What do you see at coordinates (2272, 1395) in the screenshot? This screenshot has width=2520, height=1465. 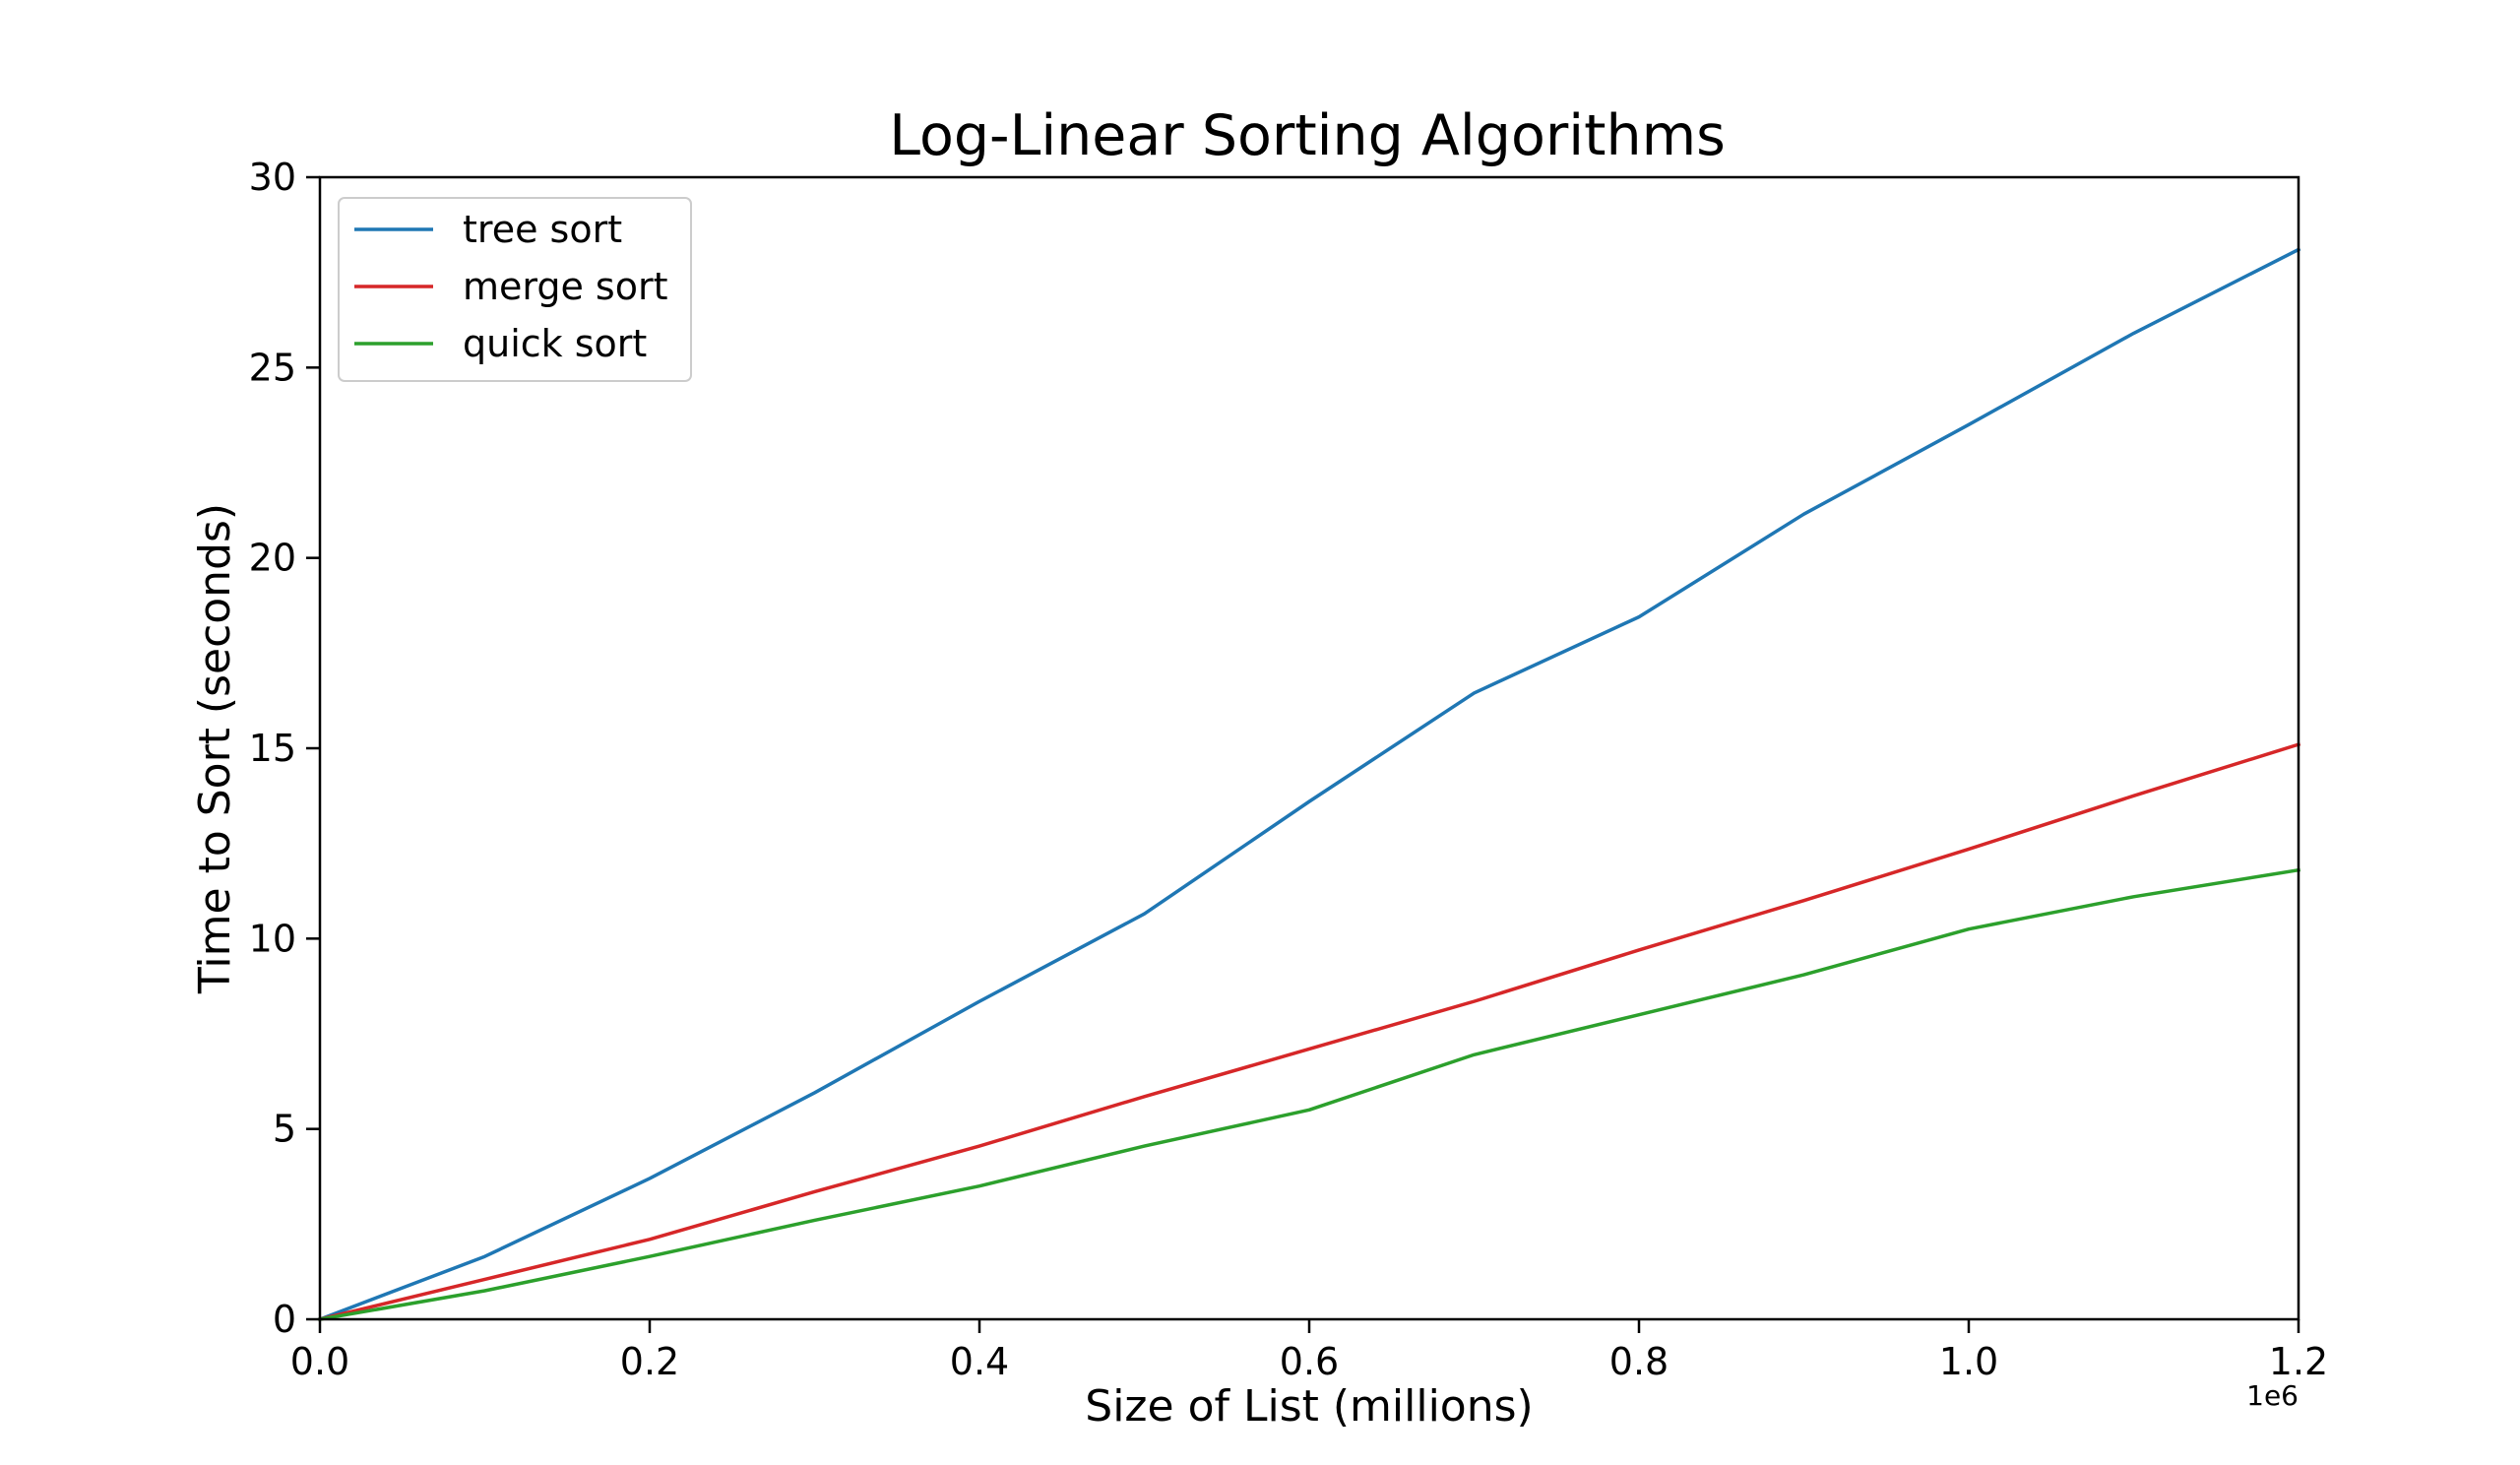 I see `x-axis-offset-label: 1e6` at bounding box center [2272, 1395].